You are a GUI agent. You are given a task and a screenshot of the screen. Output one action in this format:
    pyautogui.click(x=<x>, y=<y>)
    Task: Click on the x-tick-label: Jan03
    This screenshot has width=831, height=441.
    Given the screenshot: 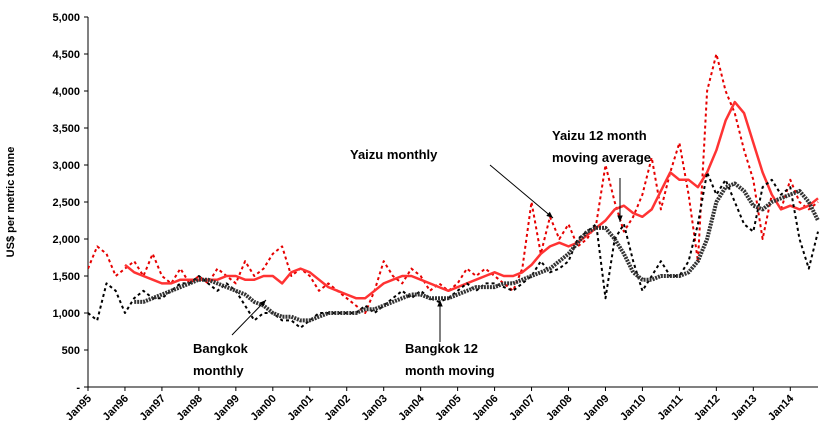 What is the action you would take?
    pyautogui.click(x=374, y=408)
    